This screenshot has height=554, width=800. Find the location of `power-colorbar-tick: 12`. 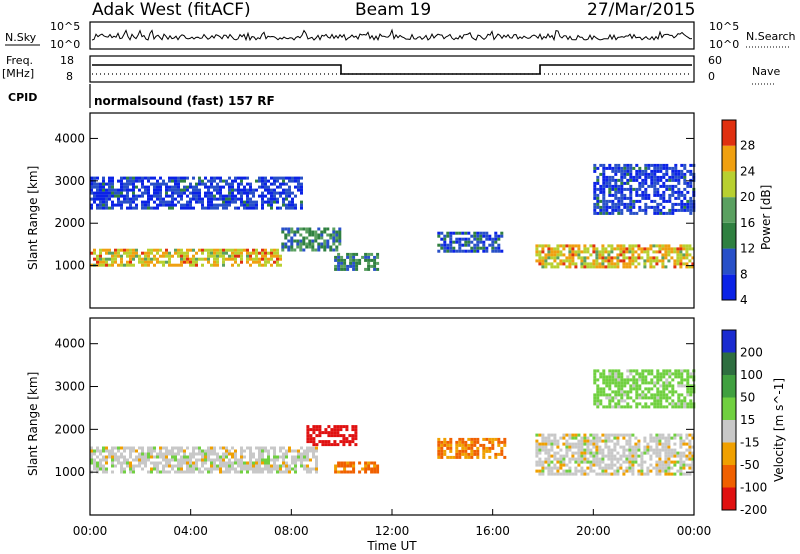

power-colorbar-tick: 12 is located at coordinates (747, 249).